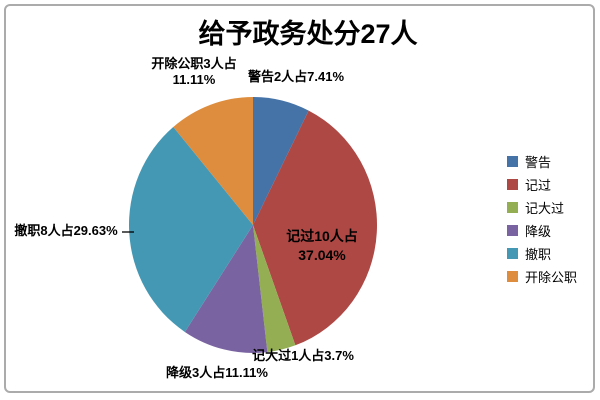 This screenshot has width=600, height=400. I want to click on legend-label: 警告, so click(538, 162).